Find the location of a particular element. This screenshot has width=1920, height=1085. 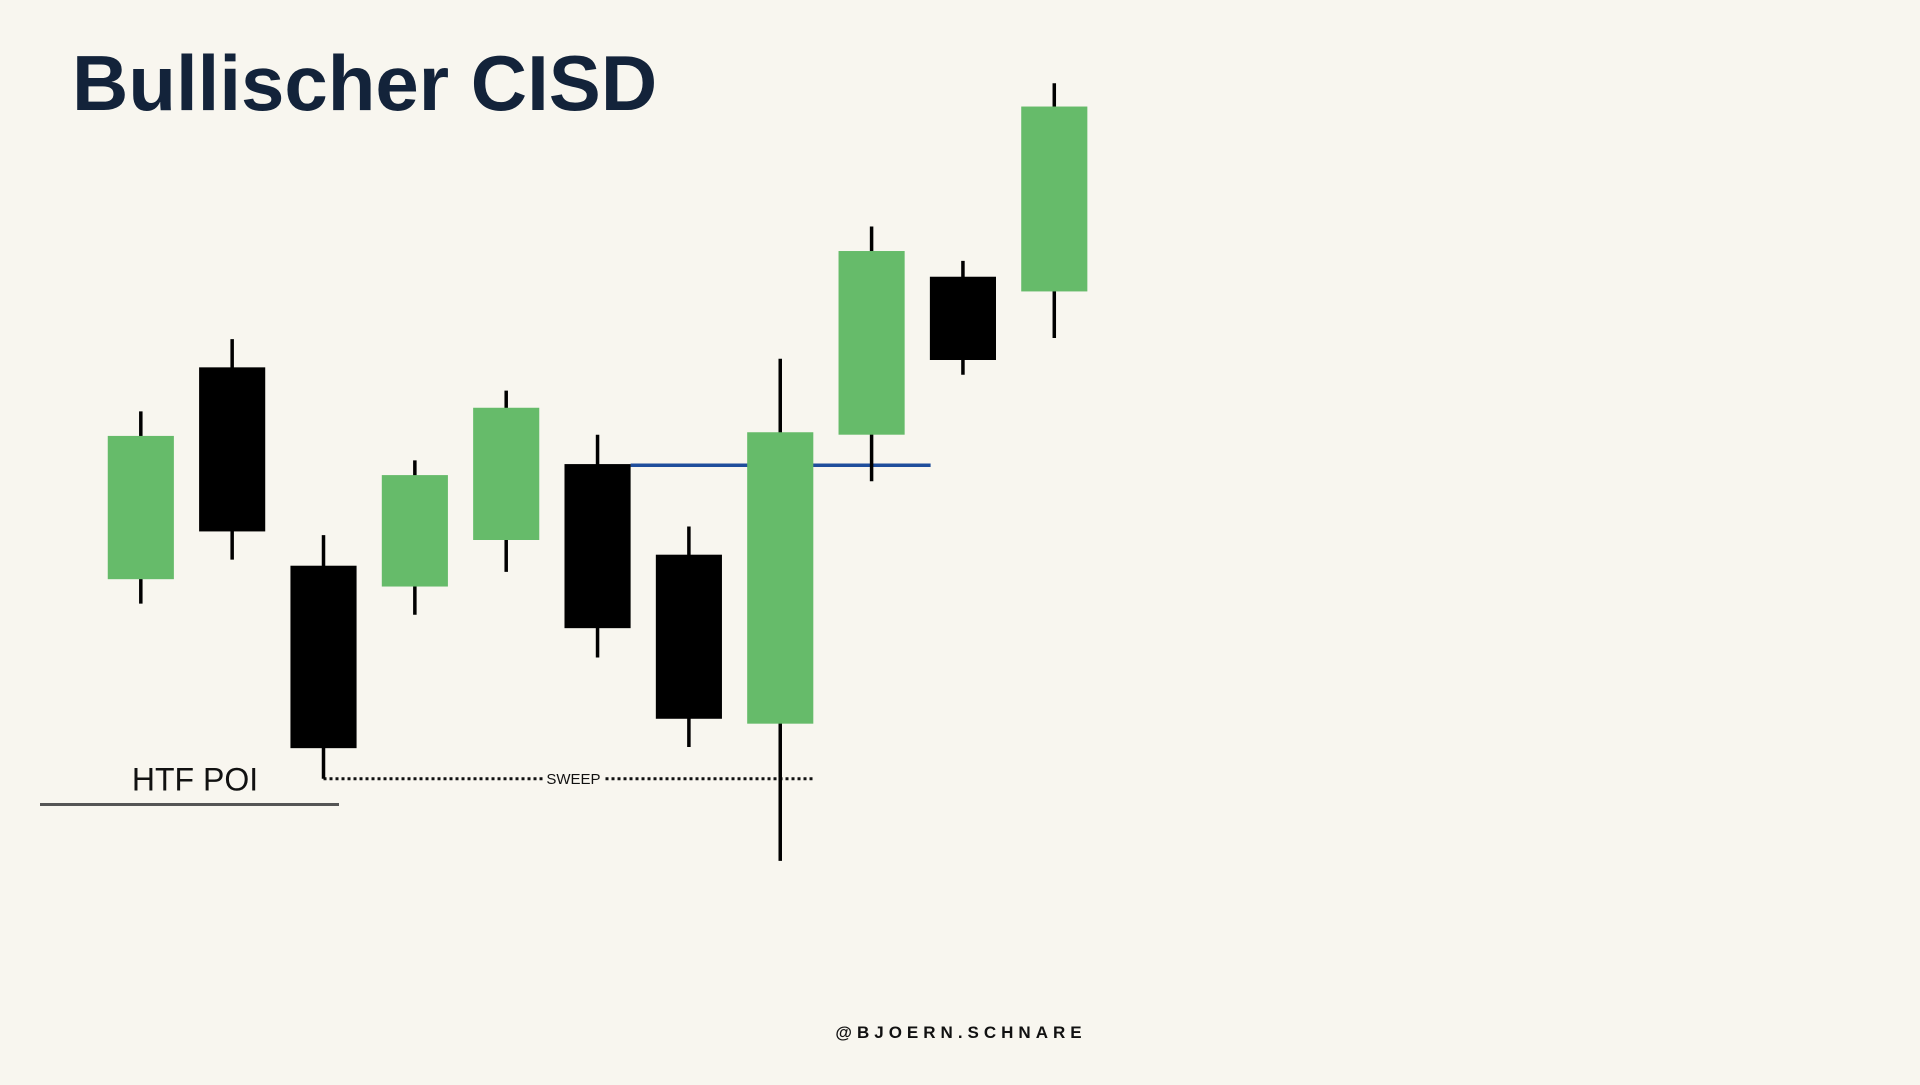

credit: @BJOERN.SCHNARE is located at coordinates (960, 1032).